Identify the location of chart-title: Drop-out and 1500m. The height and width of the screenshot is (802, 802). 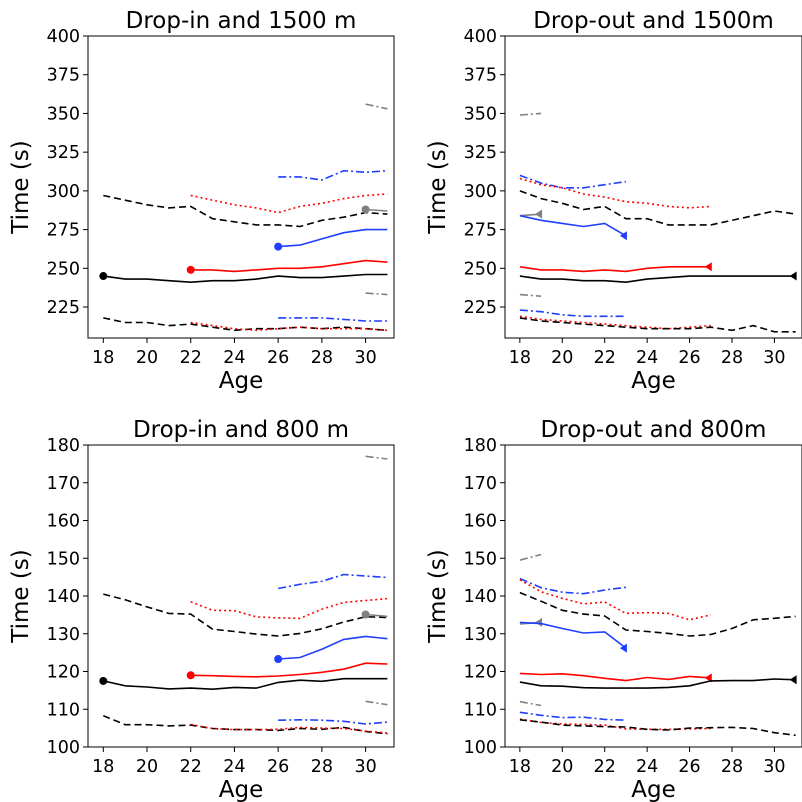
(653, 21).